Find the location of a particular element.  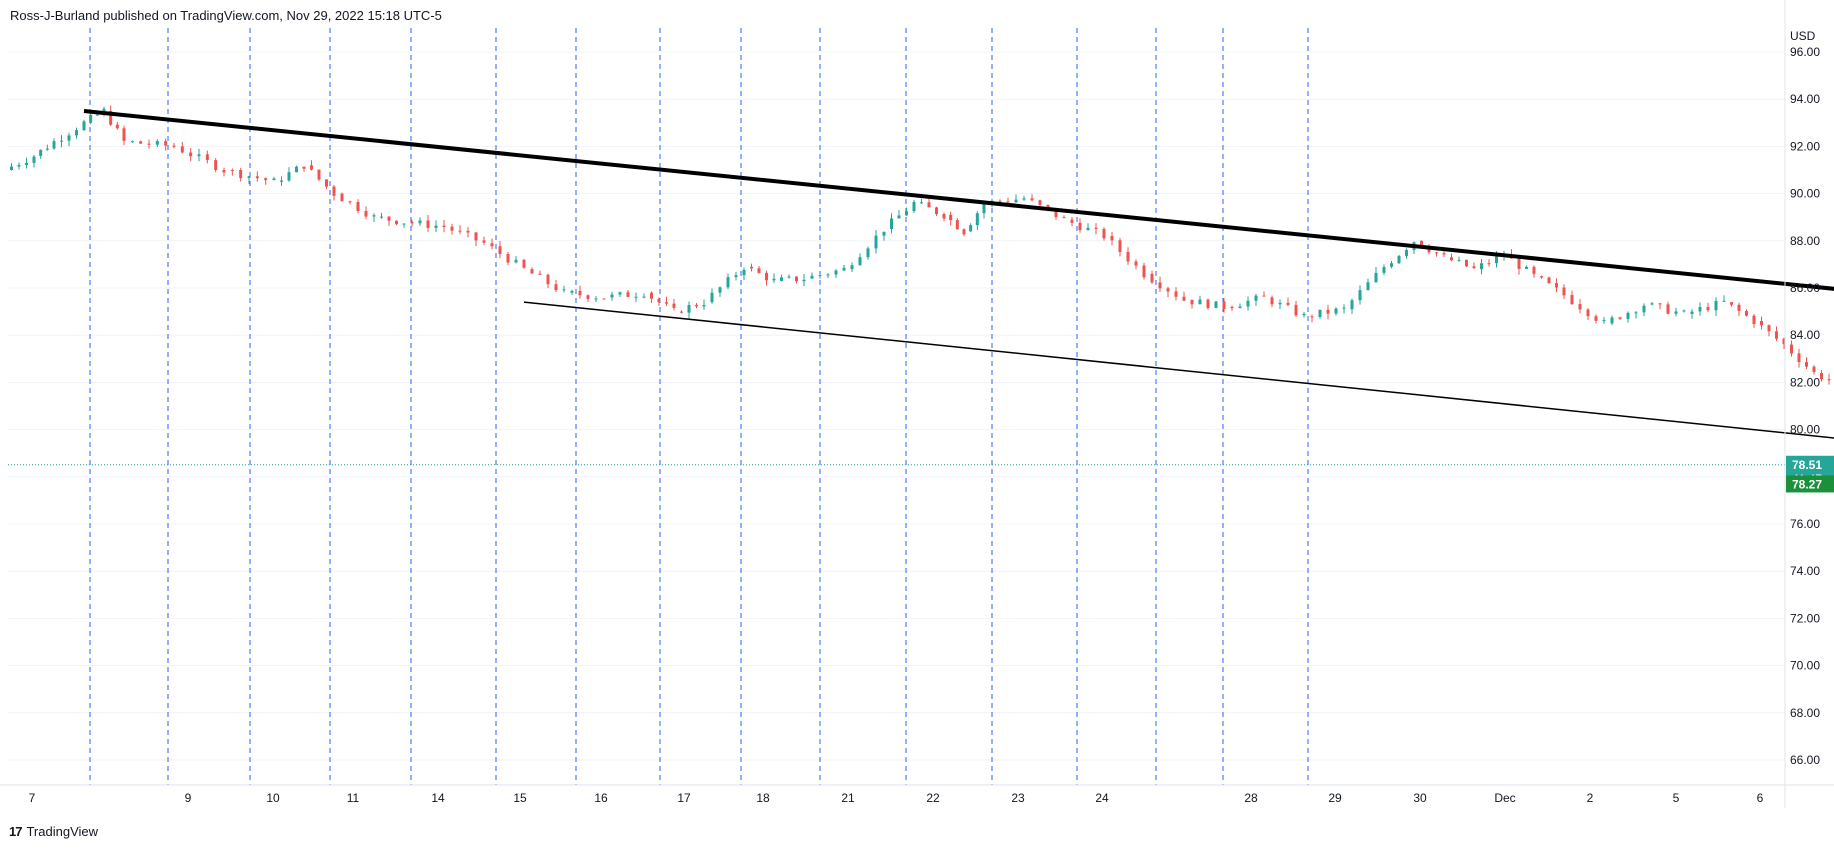

x-tick-label: 17 is located at coordinates (684, 798).